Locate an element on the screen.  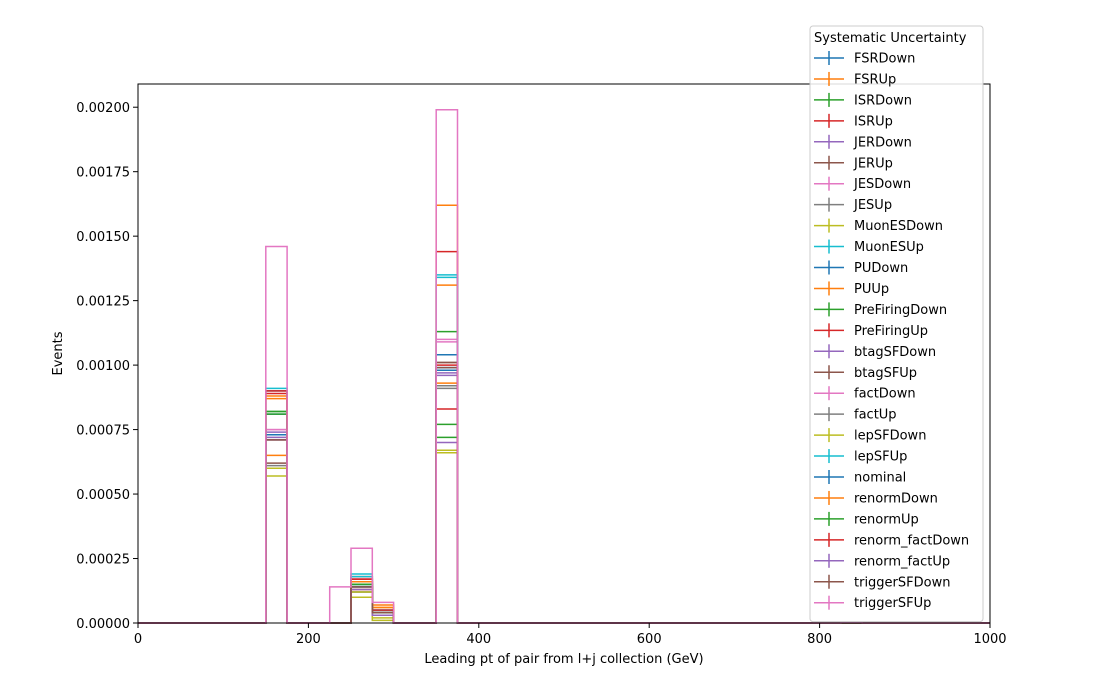
legend-label: PreFiringDown is located at coordinates (900, 310).